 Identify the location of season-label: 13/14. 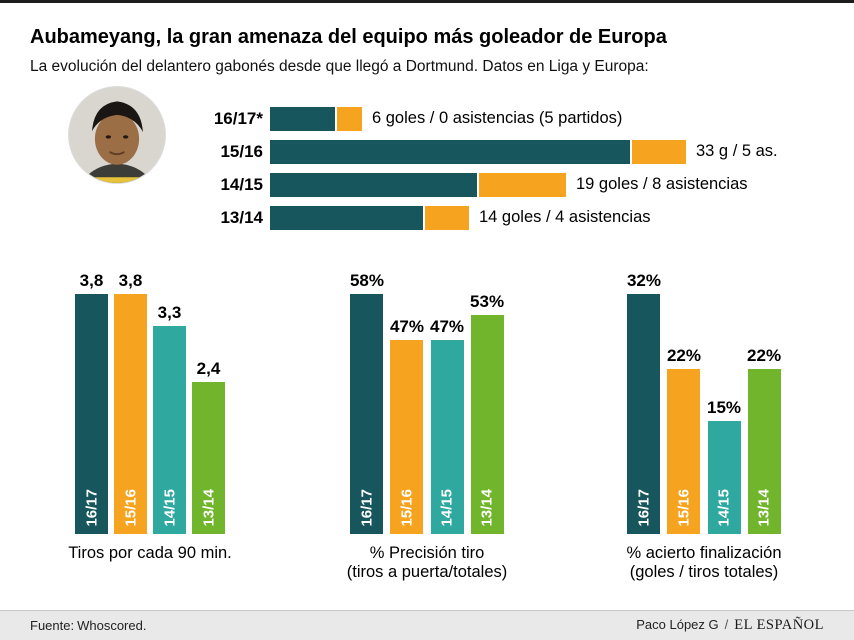
(241, 217).